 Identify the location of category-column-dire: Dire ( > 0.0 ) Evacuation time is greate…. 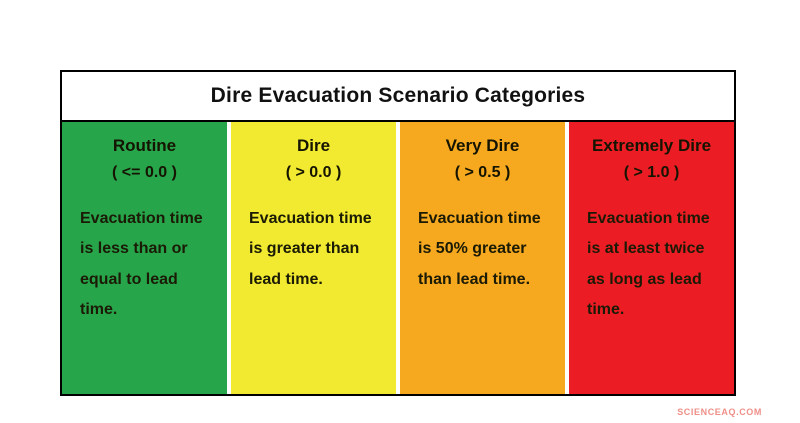
(313, 258).